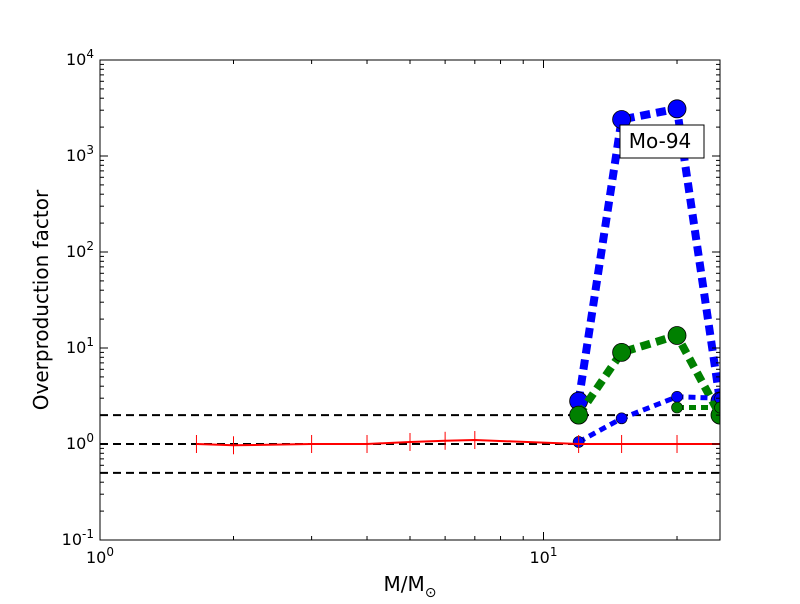 The width and height of the screenshot is (800, 604). I want to click on y-tick-label: 10⁴, so click(80, 58).